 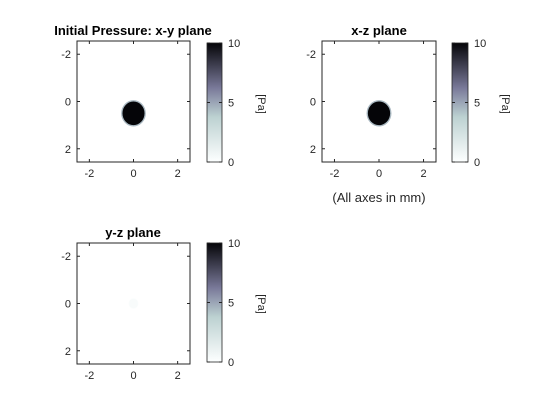 What do you see at coordinates (234, 244) in the screenshot?
I see `colorbar-tick-label-yz-2: 10` at bounding box center [234, 244].